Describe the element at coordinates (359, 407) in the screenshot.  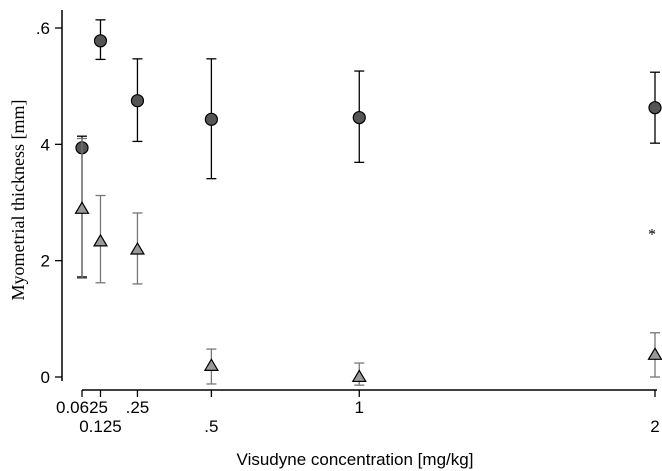
I see `x-tick-label: 1` at that location.